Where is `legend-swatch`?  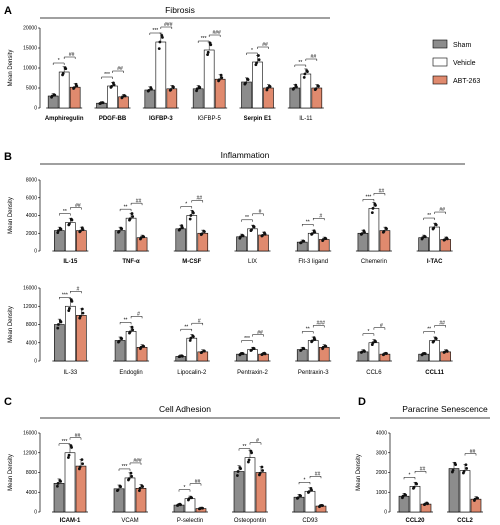 legend-swatch is located at coordinates (440, 44).